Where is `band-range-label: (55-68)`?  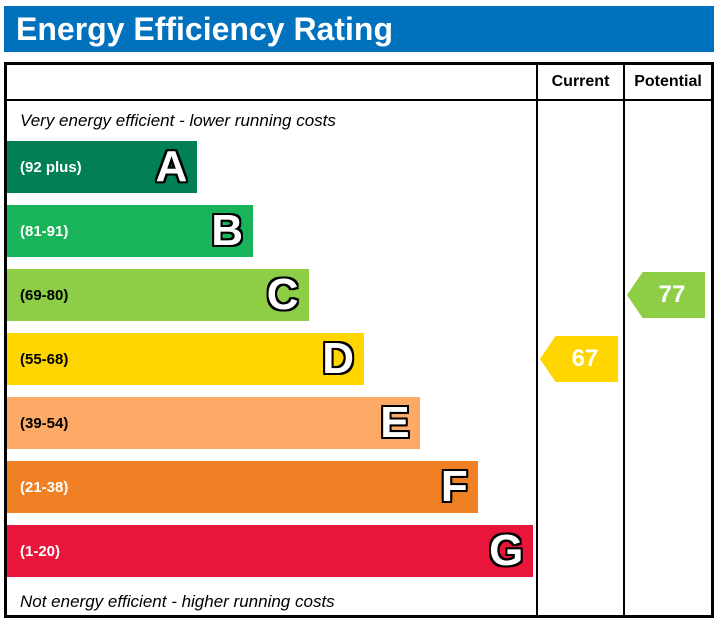
band-range-label: (55-68) is located at coordinates (44, 359).